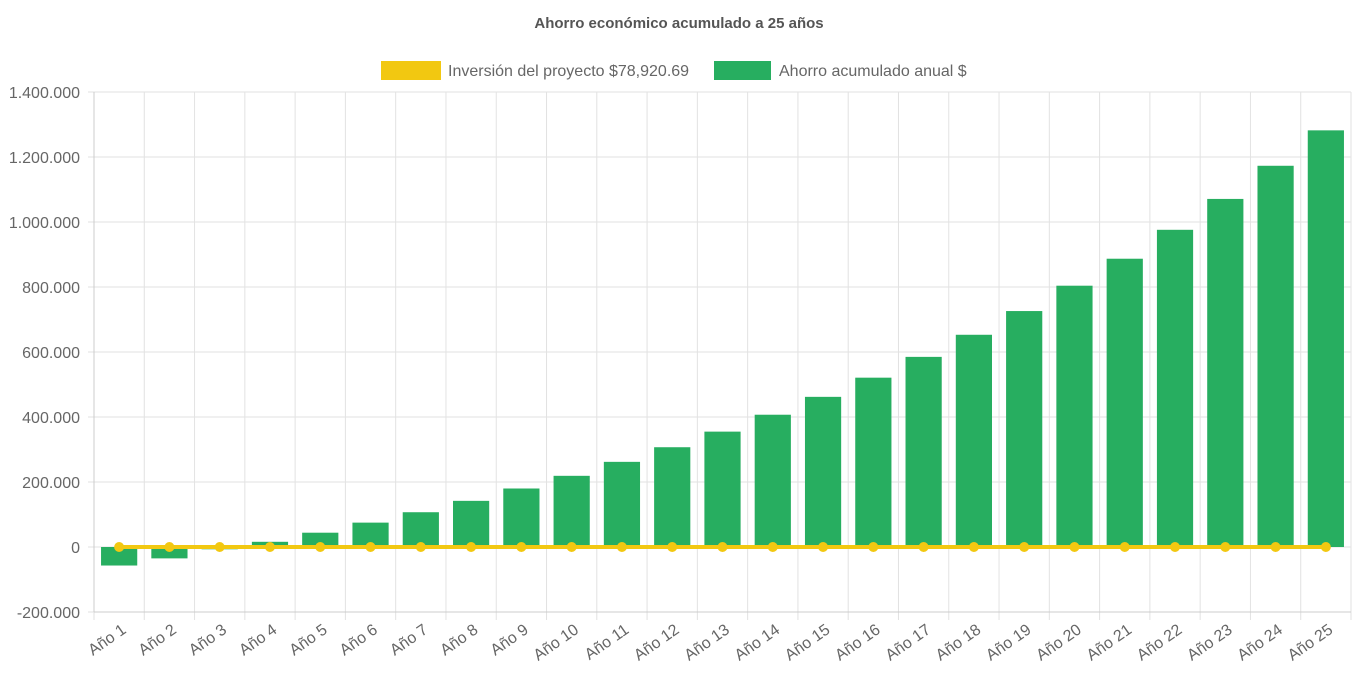 The width and height of the screenshot is (1359, 683). Describe the element at coordinates (107, 640) in the screenshot. I see `x-tick-label: Año 1` at that location.